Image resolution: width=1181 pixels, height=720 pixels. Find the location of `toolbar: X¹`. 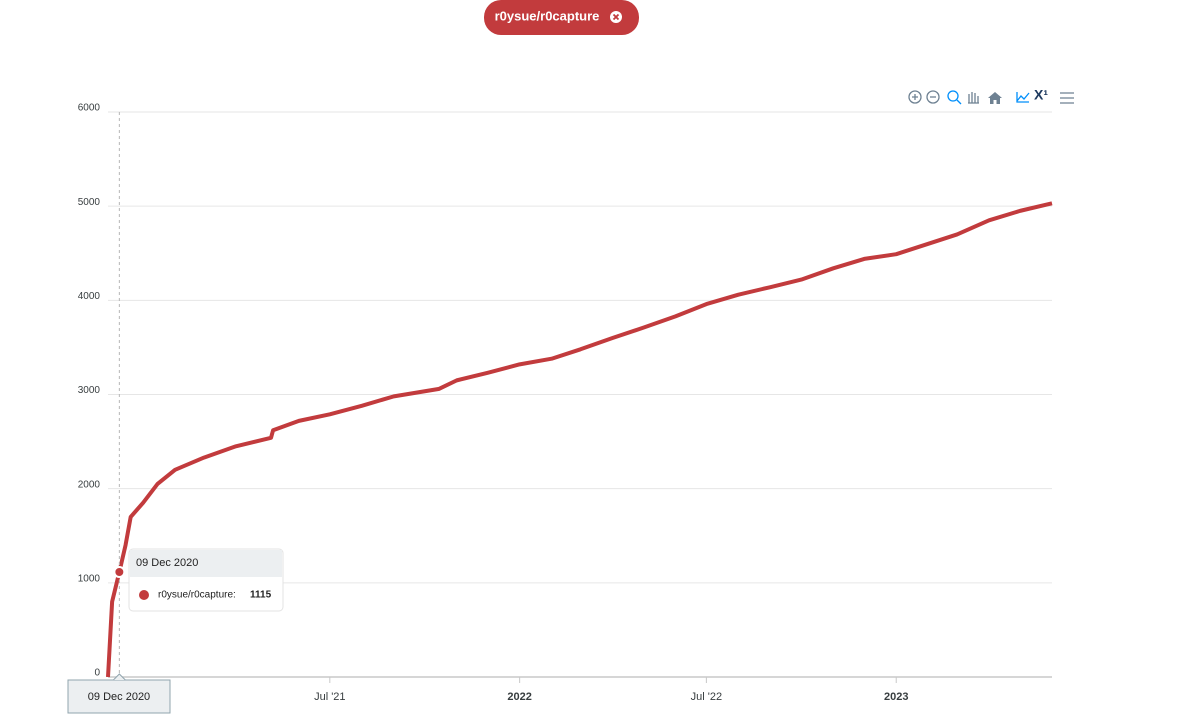

toolbar: X¹ is located at coordinates (991, 96).